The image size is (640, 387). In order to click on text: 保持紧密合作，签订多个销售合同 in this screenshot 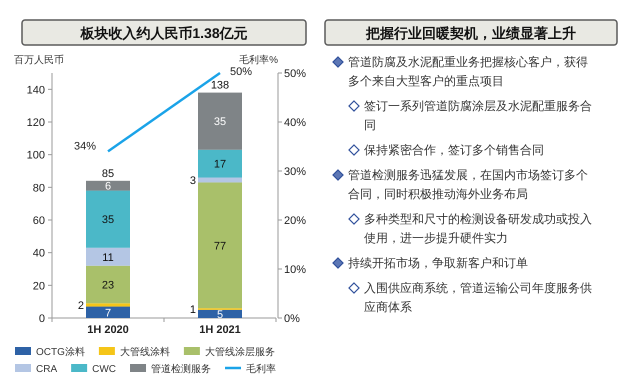, I will do `click(454, 150)`.